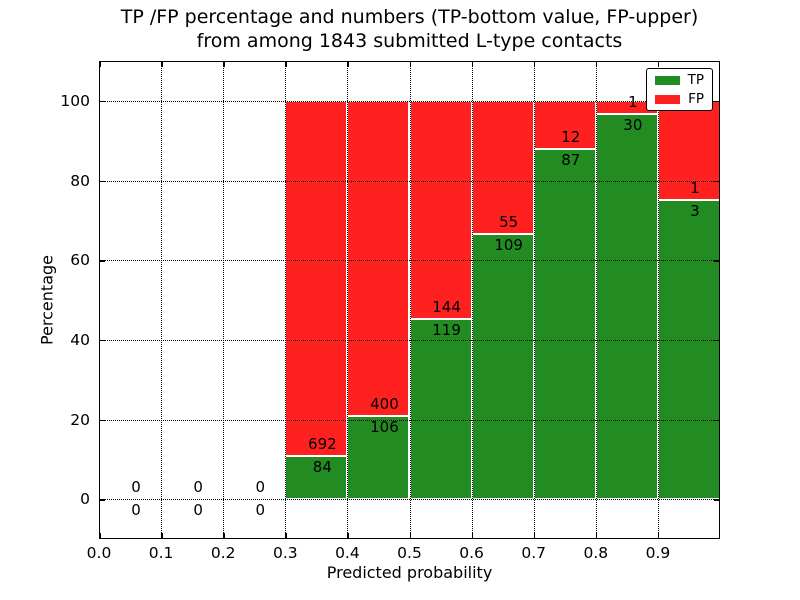  What do you see at coordinates (285, 553) in the screenshot?
I see `x-tick-label: 0.3` at bounding box center [285, 553].